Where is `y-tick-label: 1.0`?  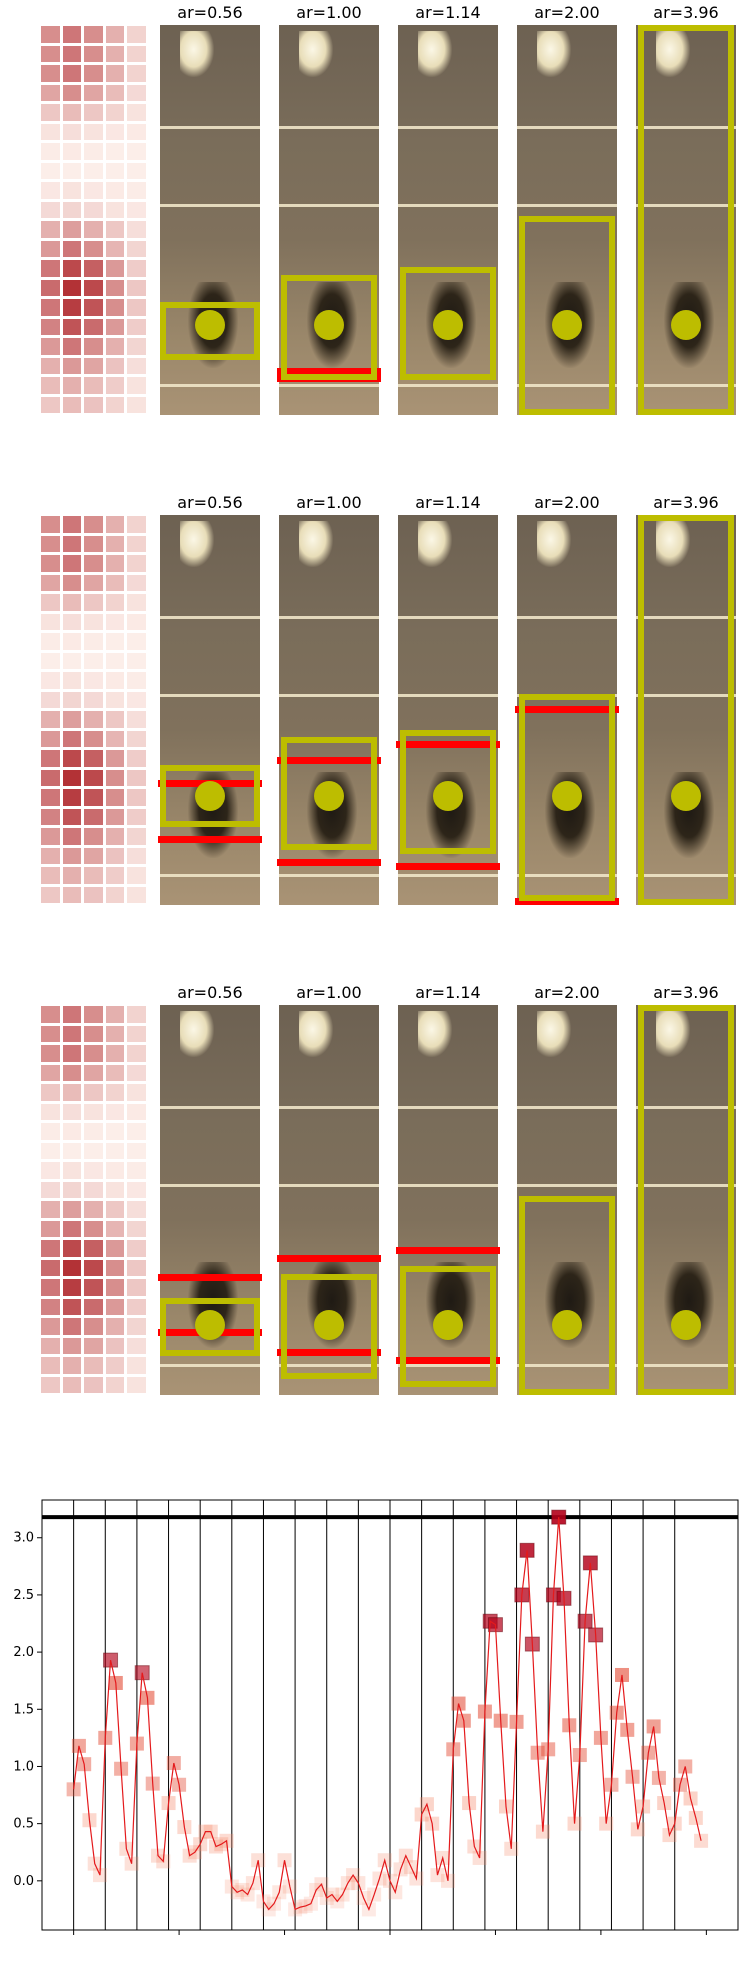
y-tick-label: 1.0 is located at coordinates (23, 1766).